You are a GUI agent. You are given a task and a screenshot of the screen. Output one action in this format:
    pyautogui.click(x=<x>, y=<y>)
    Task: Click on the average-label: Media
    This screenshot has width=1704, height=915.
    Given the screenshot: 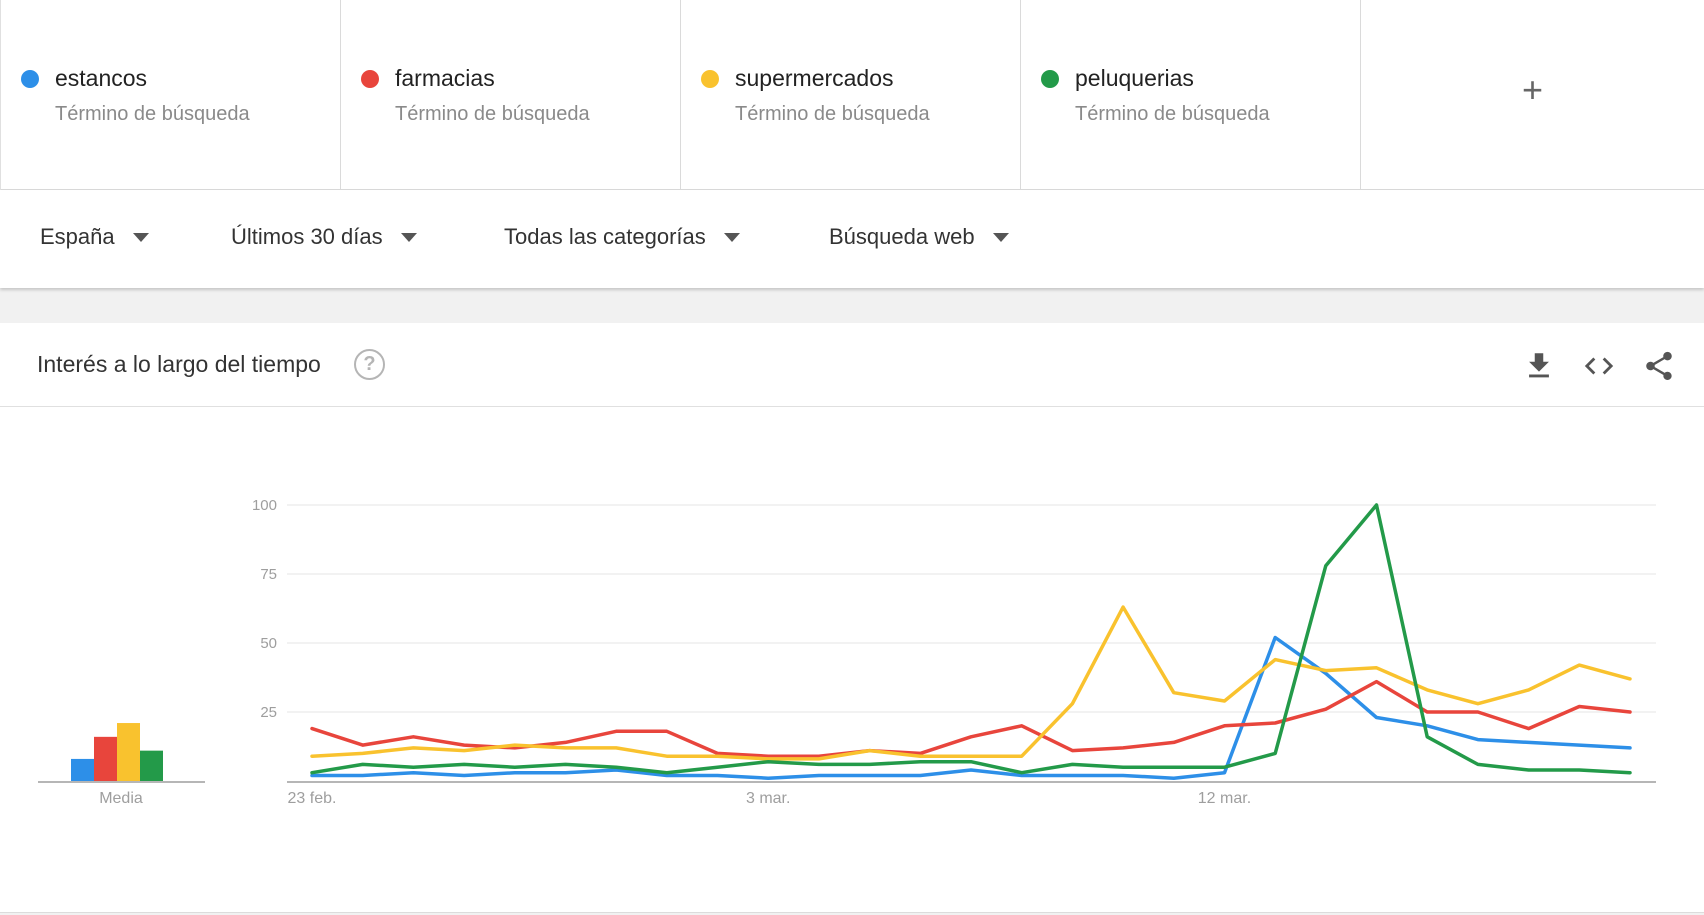 What is the action you would take?
    pyautogui.click(x=121, y=798)
    